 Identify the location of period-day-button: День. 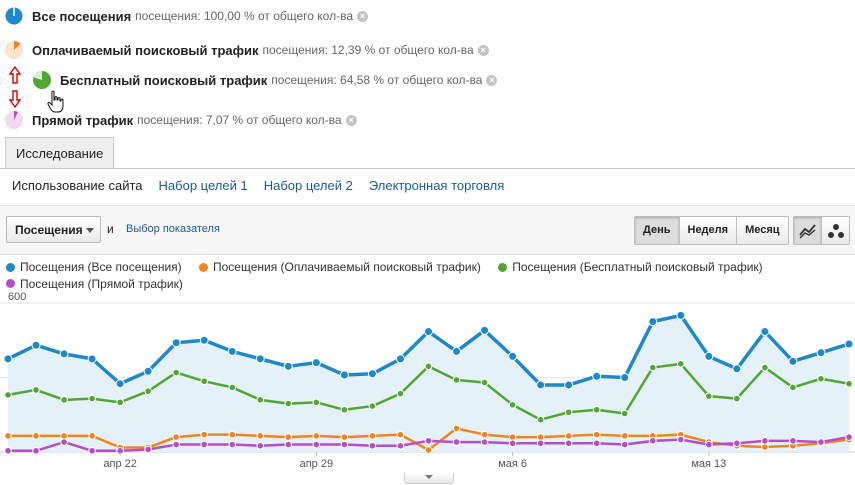
(657, 230).